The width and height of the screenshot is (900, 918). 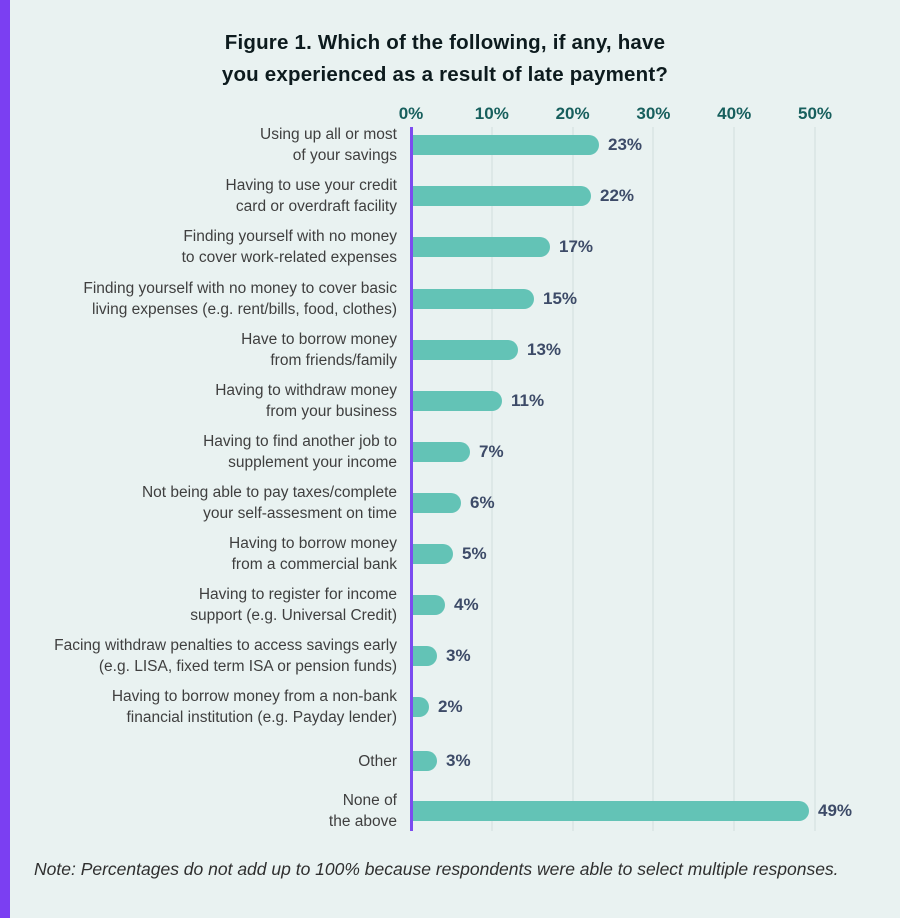 I want to click on category-label-line: Finding yourself with no money, so click(x=290, y=236).